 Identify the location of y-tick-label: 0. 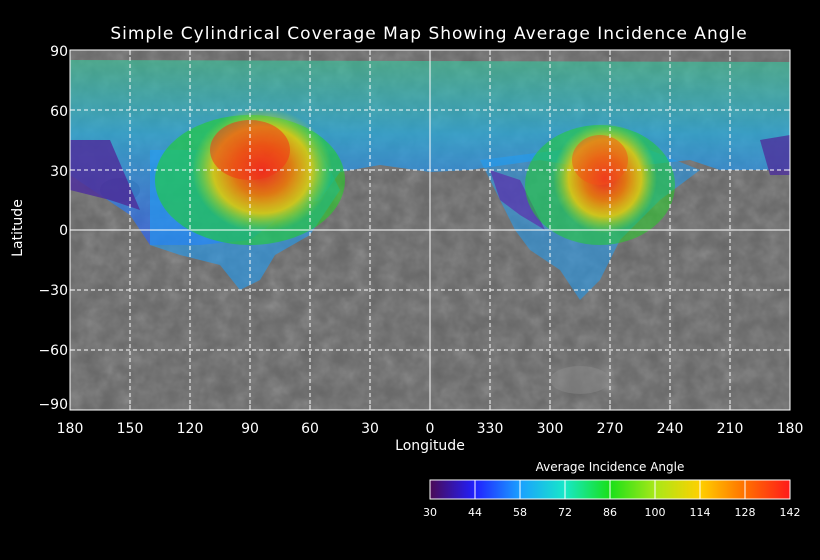
(63, 231).